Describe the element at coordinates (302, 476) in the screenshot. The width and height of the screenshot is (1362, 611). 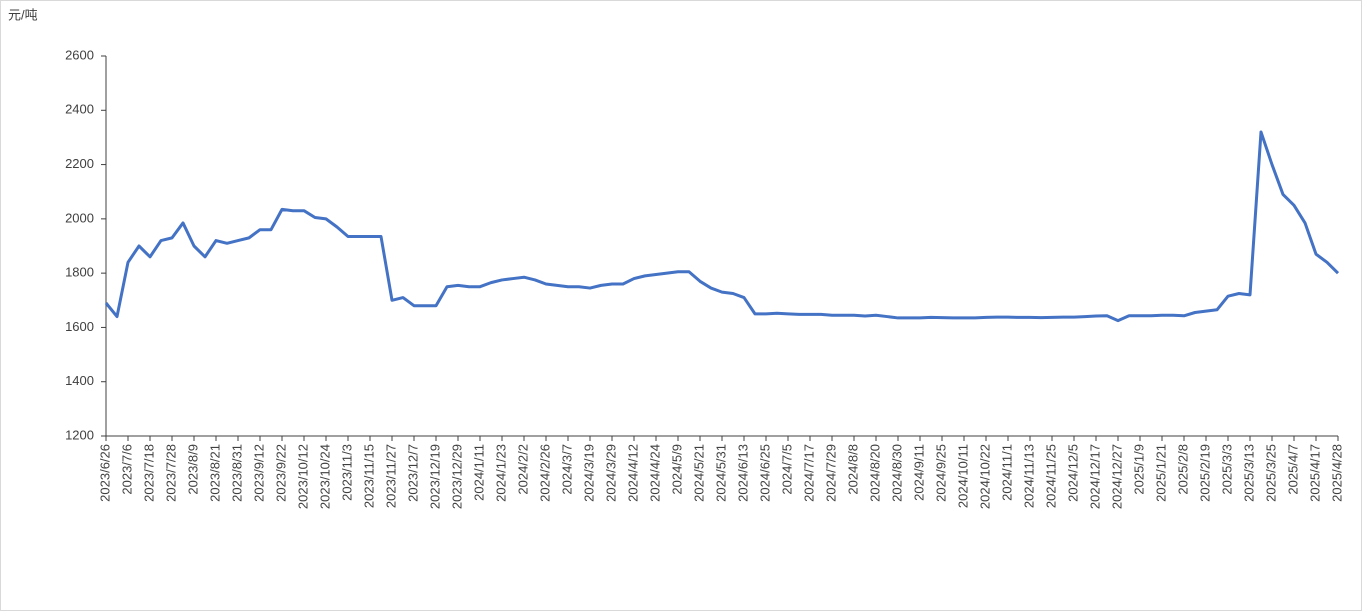
I see `x-tick-label: 2023/10/12` at that location.